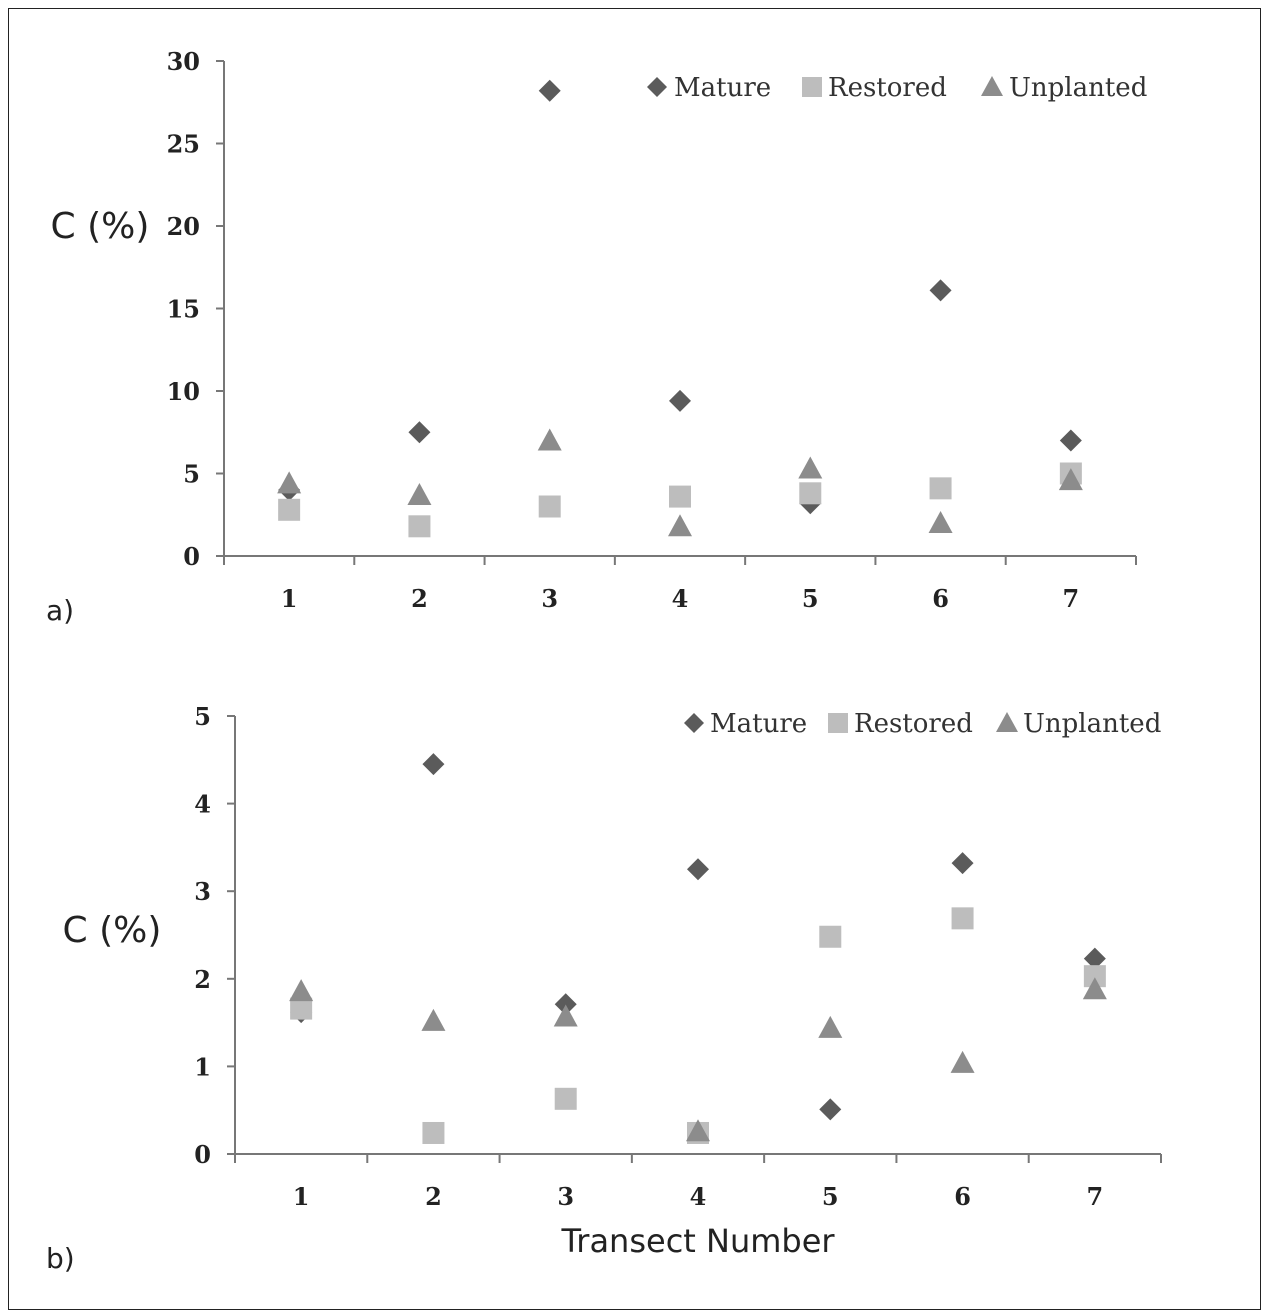 The height and width of the screenshot is (1314, 1263). Describe the element at coordinates (183, 309) in the screenshot. I see `y-tick-label: 15` at that location.